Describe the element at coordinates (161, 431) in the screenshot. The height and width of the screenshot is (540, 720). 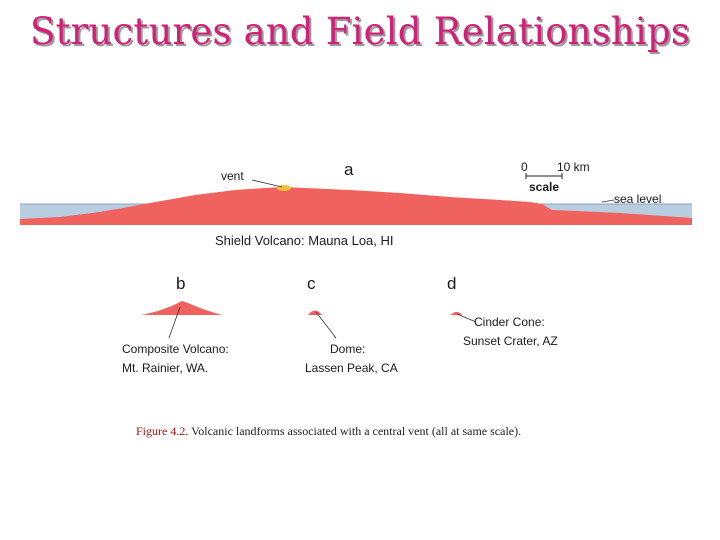
I see `figure-number: Figure 4.2` at that location.